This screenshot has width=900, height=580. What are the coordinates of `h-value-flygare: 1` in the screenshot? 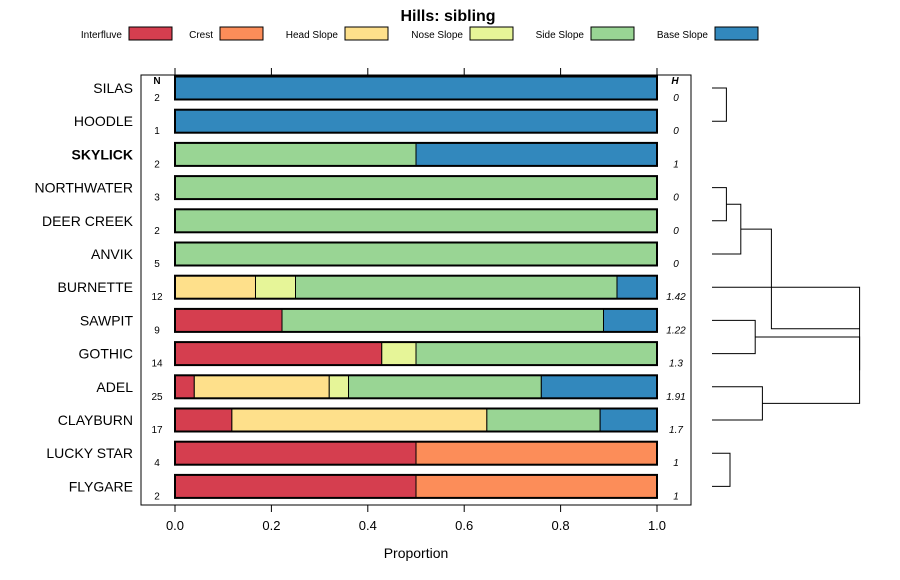 It's located at (676, 496).